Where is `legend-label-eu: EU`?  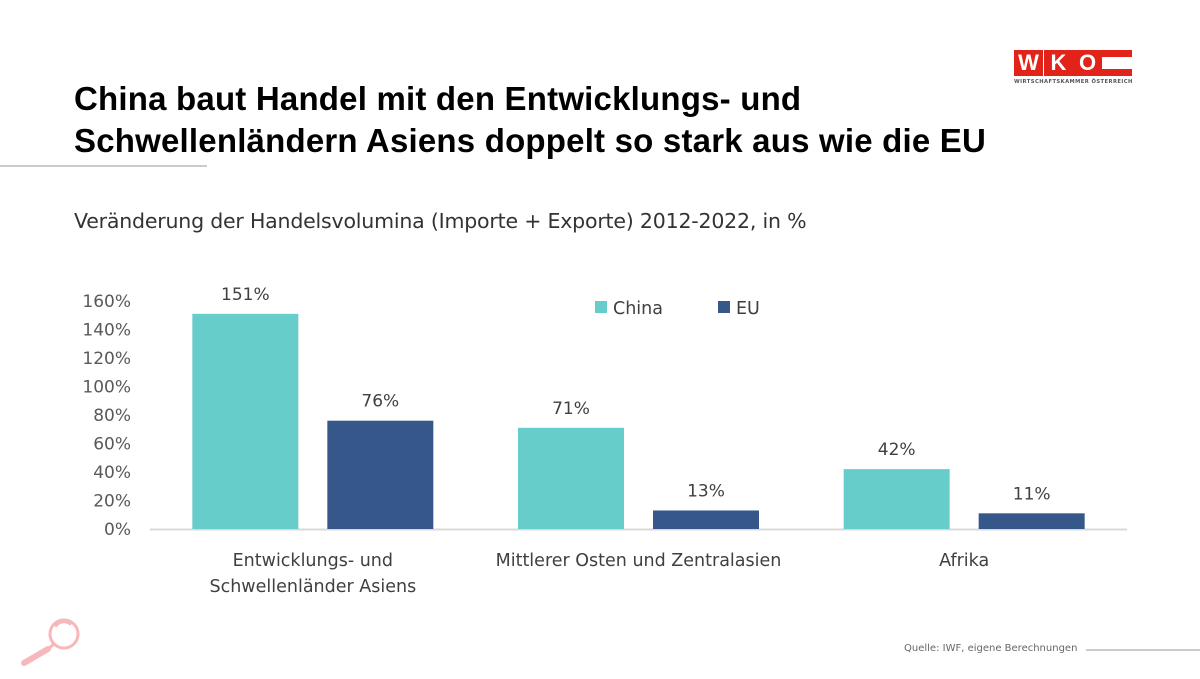
legend-label-eu: EU is located at coordinates (748, 309).